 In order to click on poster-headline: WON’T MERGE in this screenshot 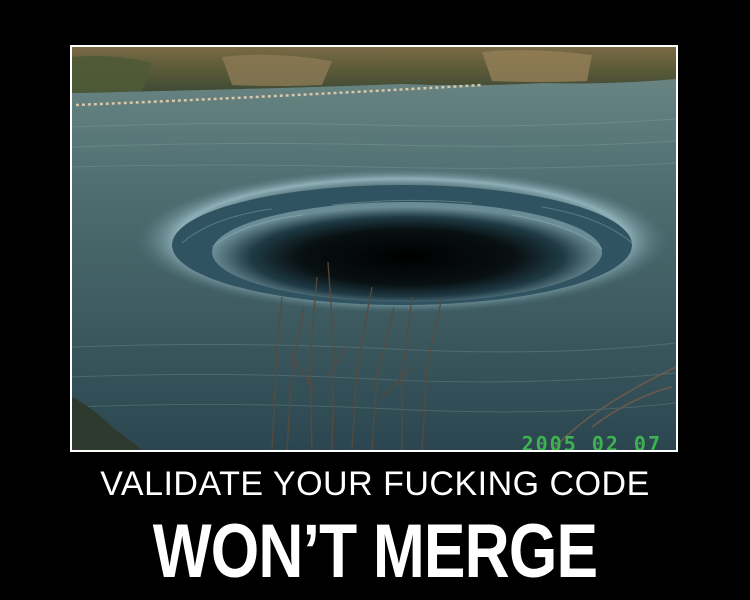, I will do `click(375, 551)`.